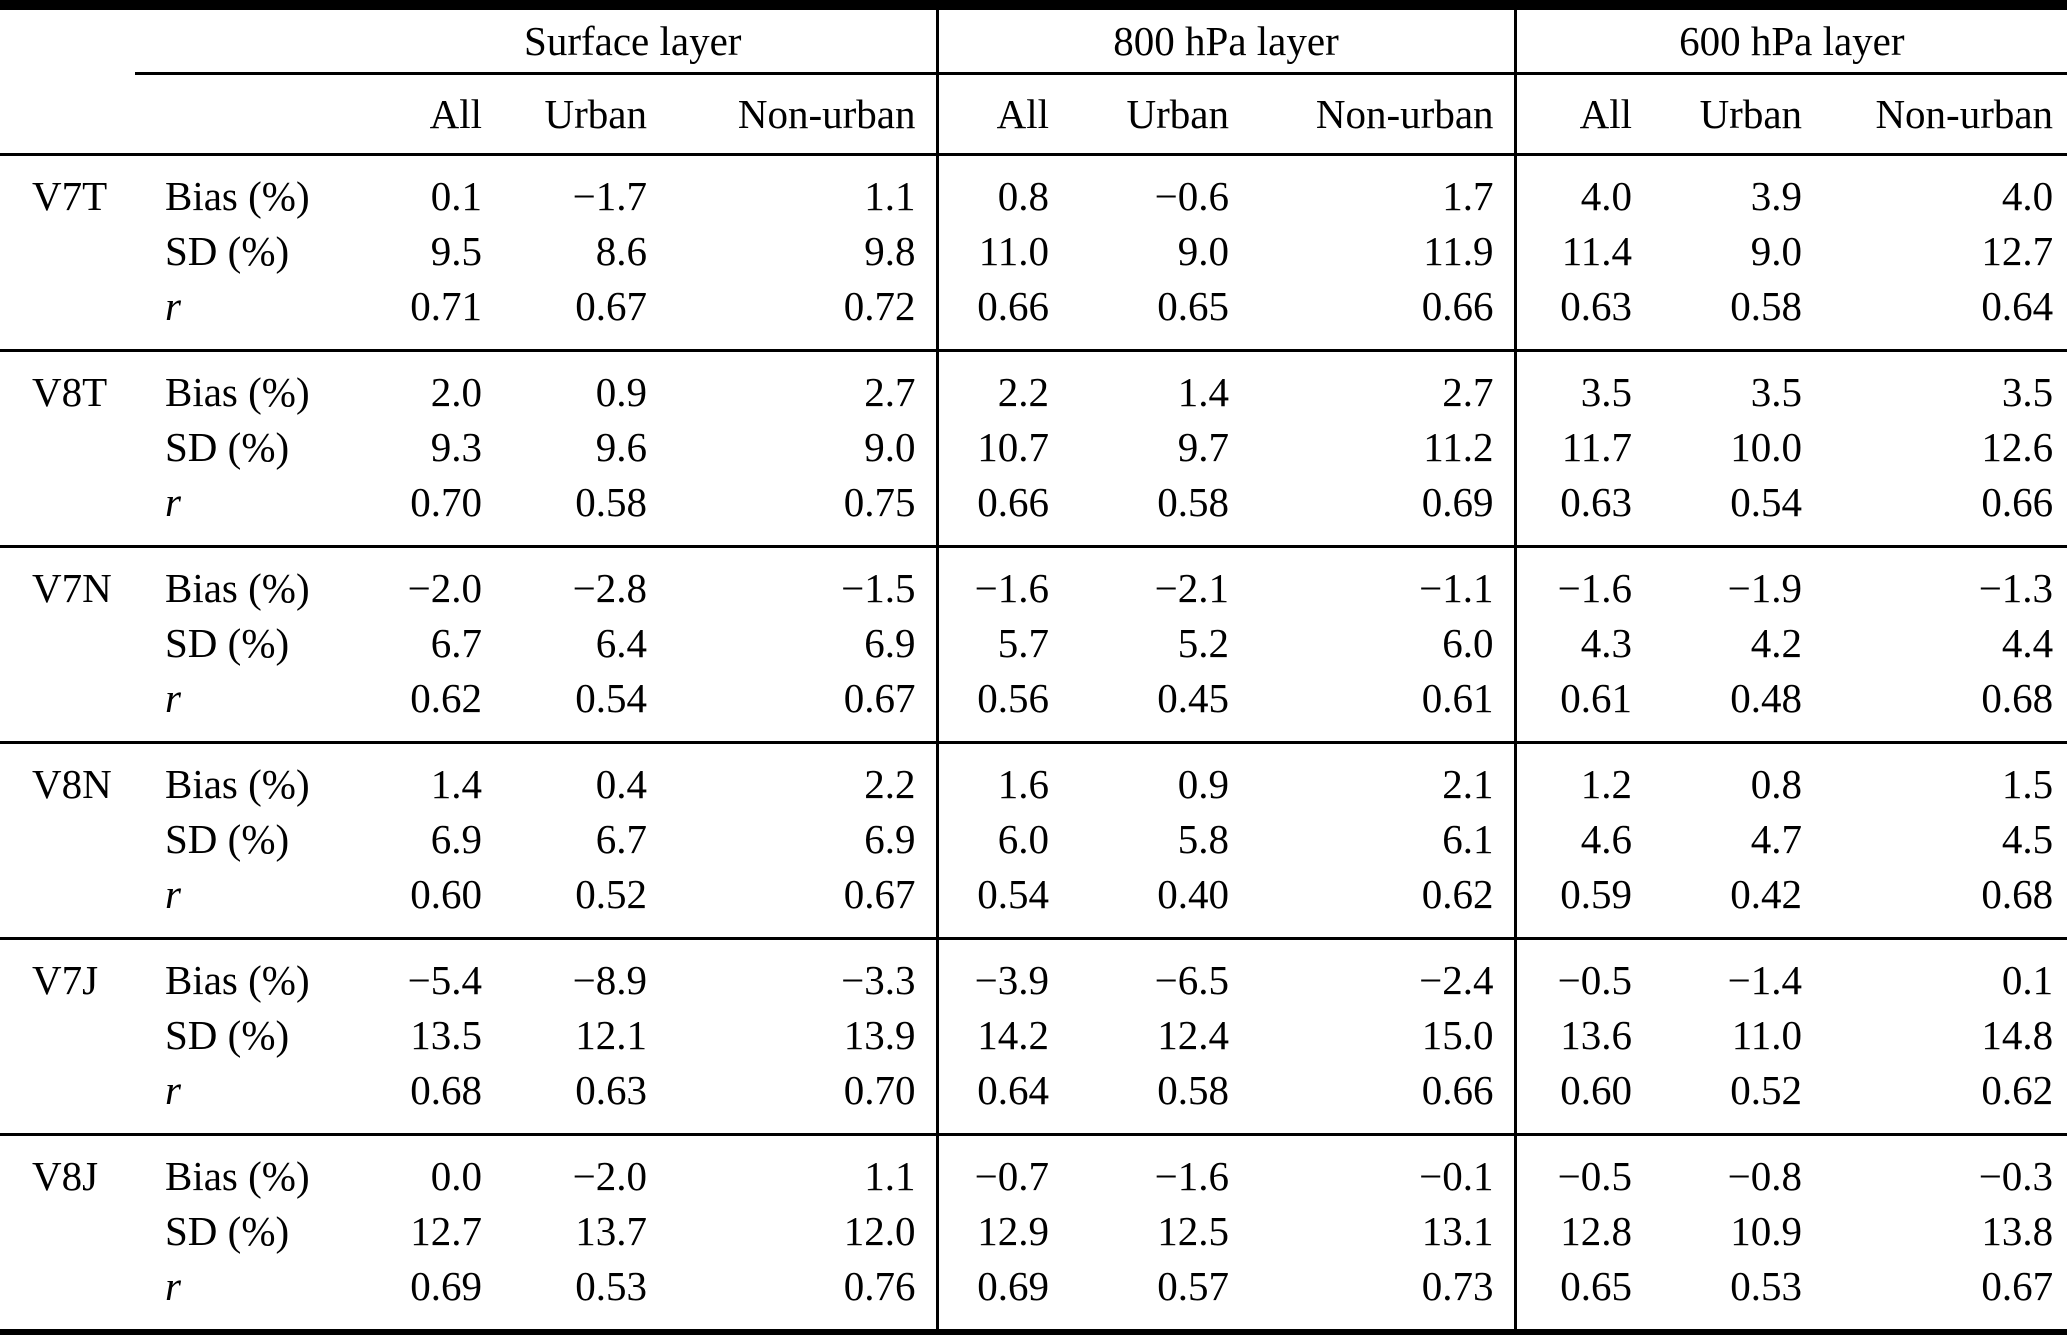 The height and width of the screenshot is (1335, 2067). What do you see at coordinates (1191, 196) in the screenshot?
I see `value-cell: −0.6` at bounding box center [1191, 196].